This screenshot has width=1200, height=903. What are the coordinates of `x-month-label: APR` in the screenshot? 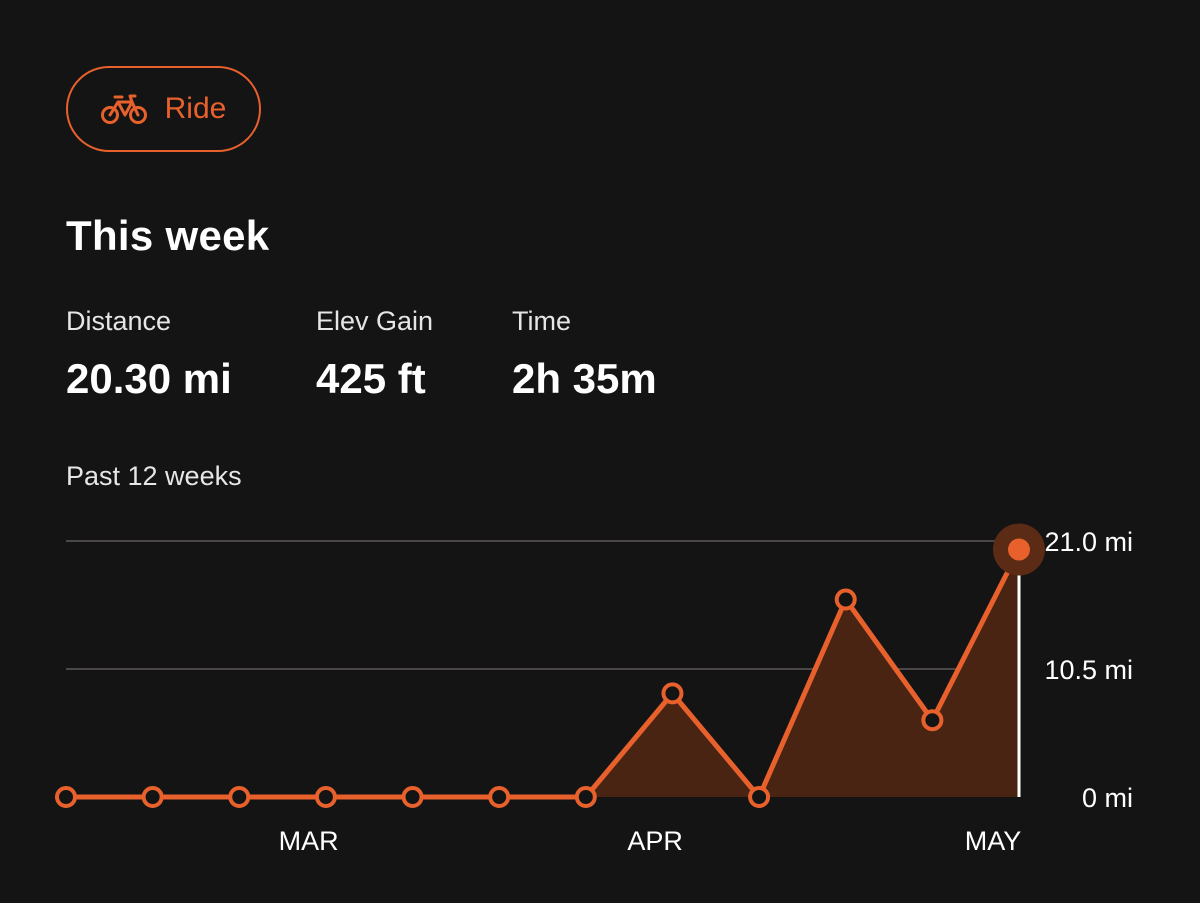 It's located at (655, 841).